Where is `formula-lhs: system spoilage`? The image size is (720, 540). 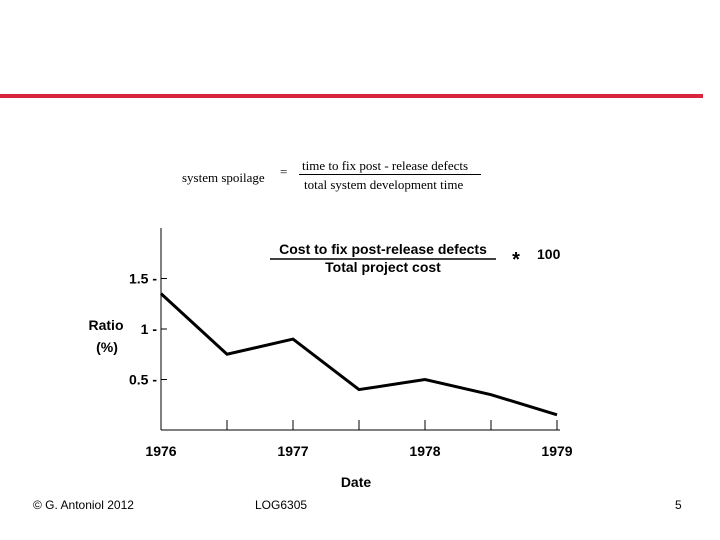
formula-lhs: system spoilage is located at coordinates (223, 177).